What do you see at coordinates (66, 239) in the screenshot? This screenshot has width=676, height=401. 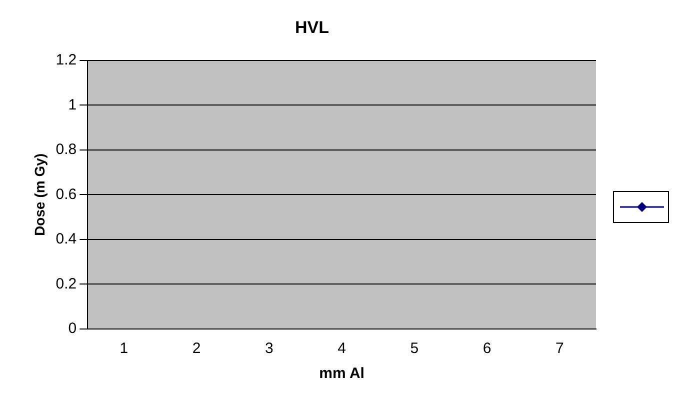 I see `y-tick-label: 0.4` at bounding box center [66, 239].